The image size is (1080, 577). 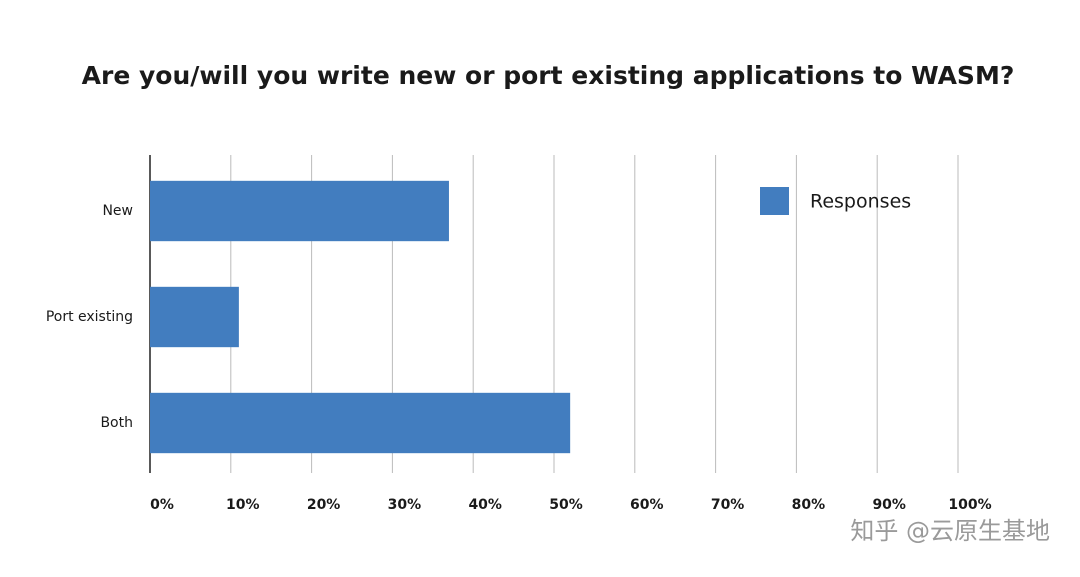 I want to click on x-tick-label: 20%, so click(x=324, y=505).